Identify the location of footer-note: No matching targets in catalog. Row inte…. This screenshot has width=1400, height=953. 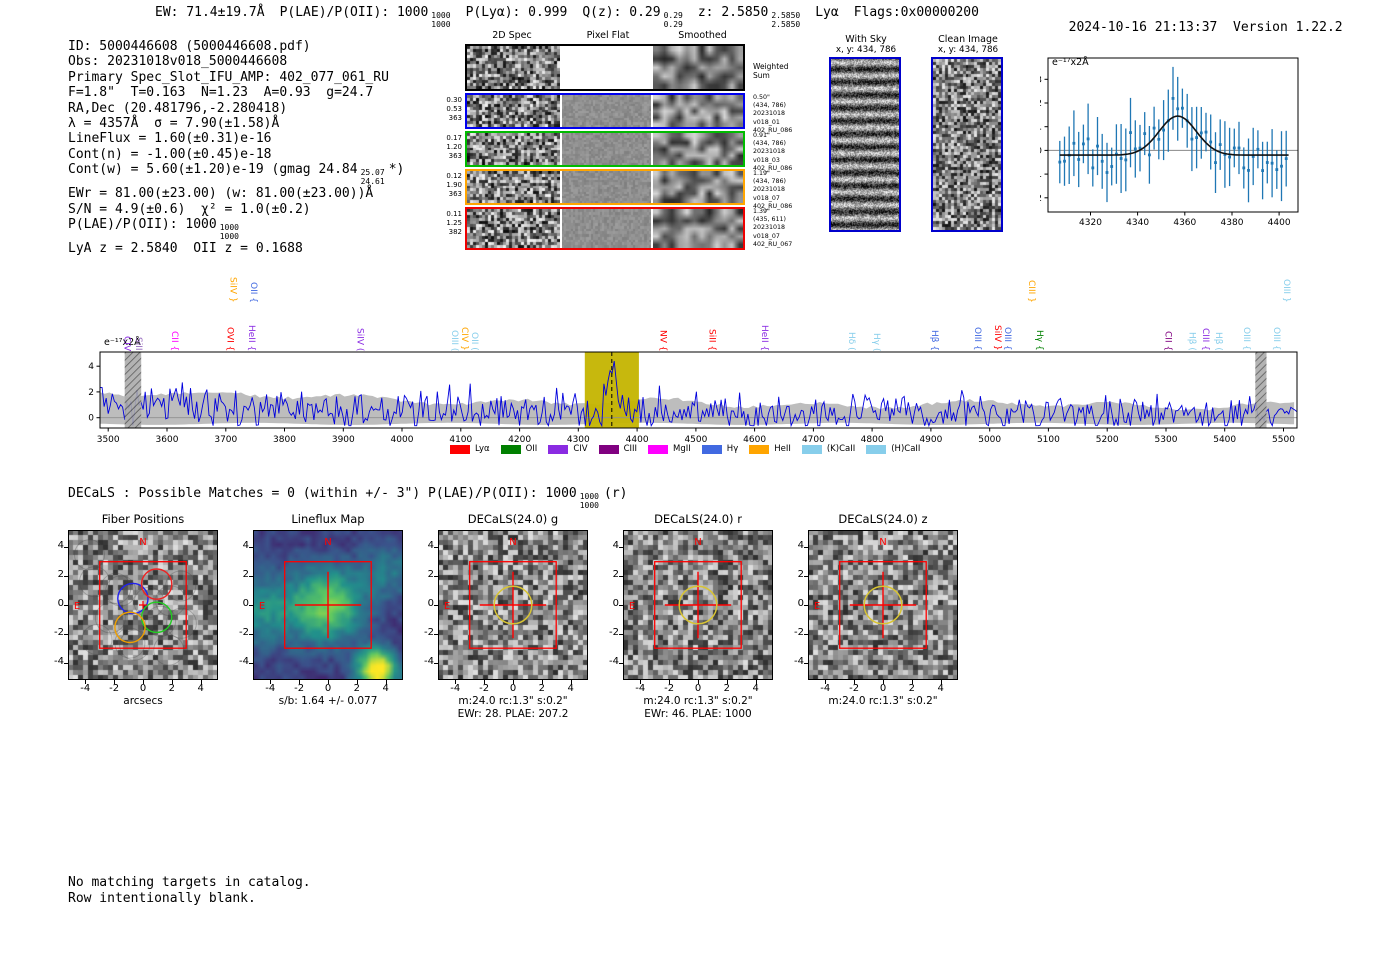
(189, 890).